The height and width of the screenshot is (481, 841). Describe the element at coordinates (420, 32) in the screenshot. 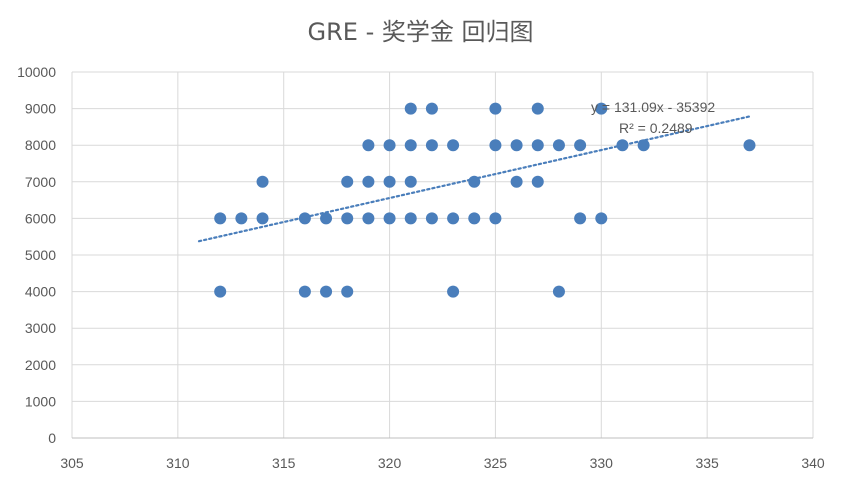

I see `chart-title: GRE - 奖学金 回归图` at that location.